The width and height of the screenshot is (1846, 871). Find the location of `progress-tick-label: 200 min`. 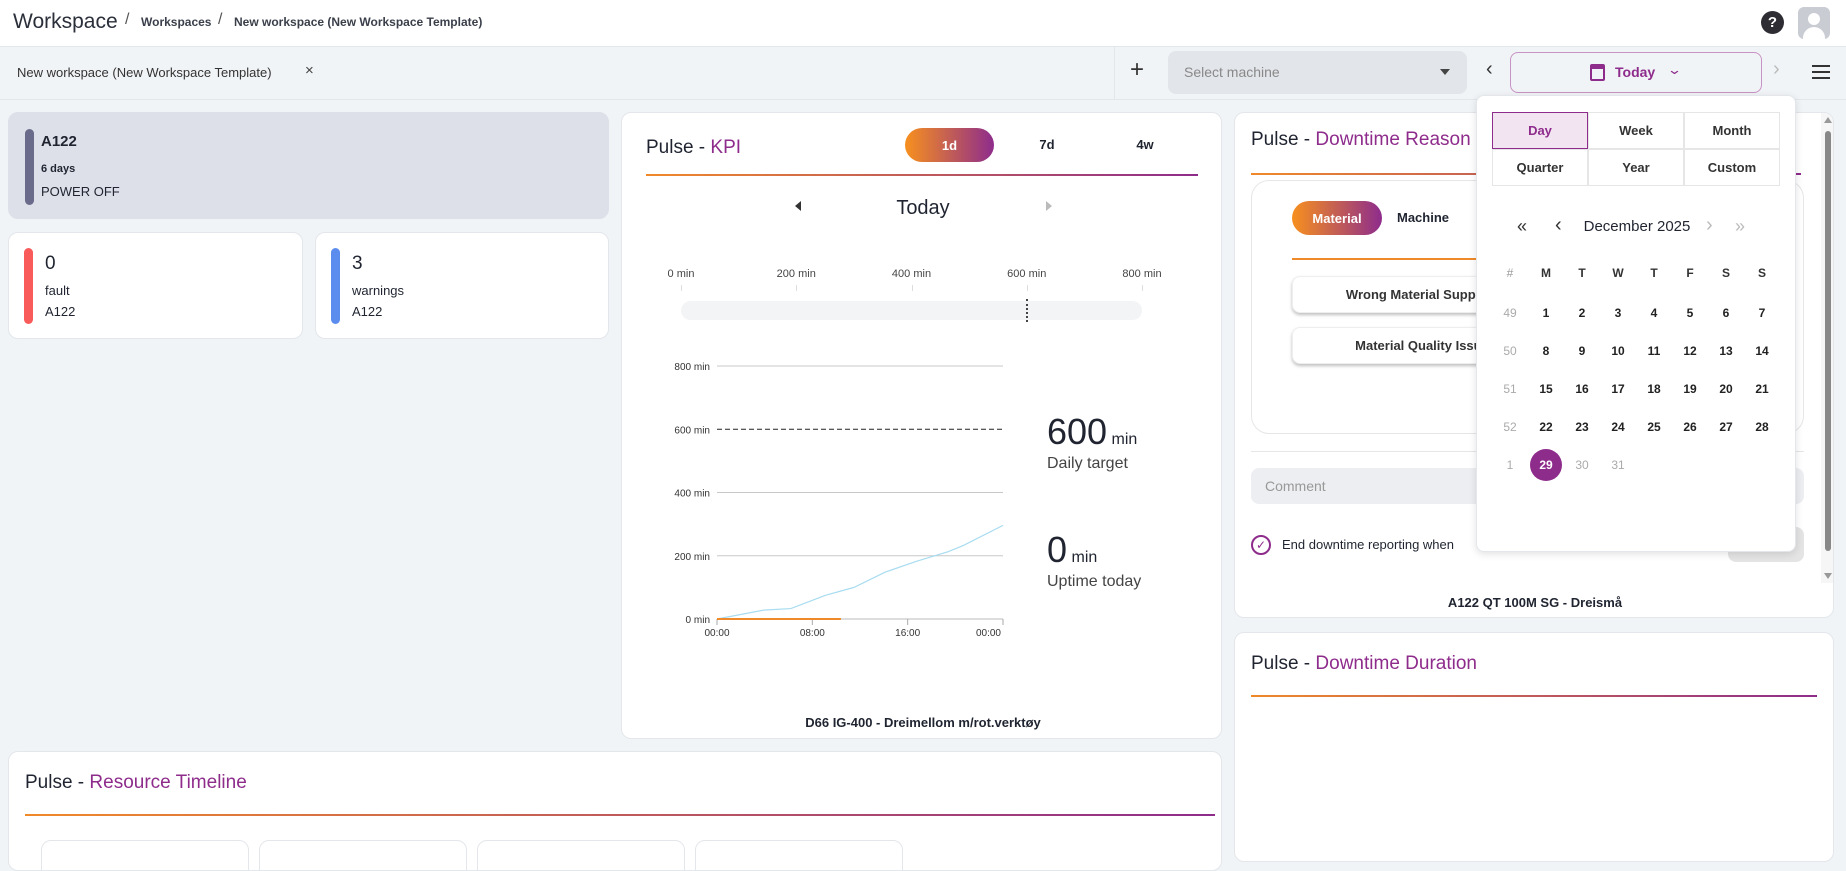

progress-tick-label: 200 min is located at coordinates (796, 274).